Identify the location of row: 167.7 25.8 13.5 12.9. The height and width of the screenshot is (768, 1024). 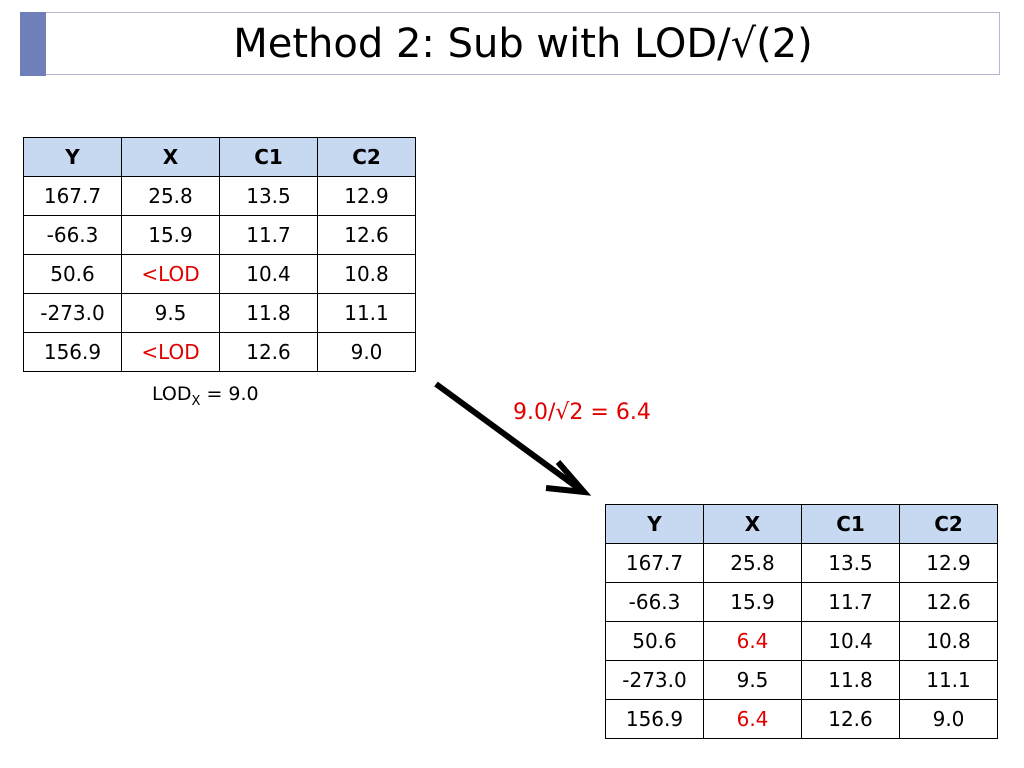
(801, 563).